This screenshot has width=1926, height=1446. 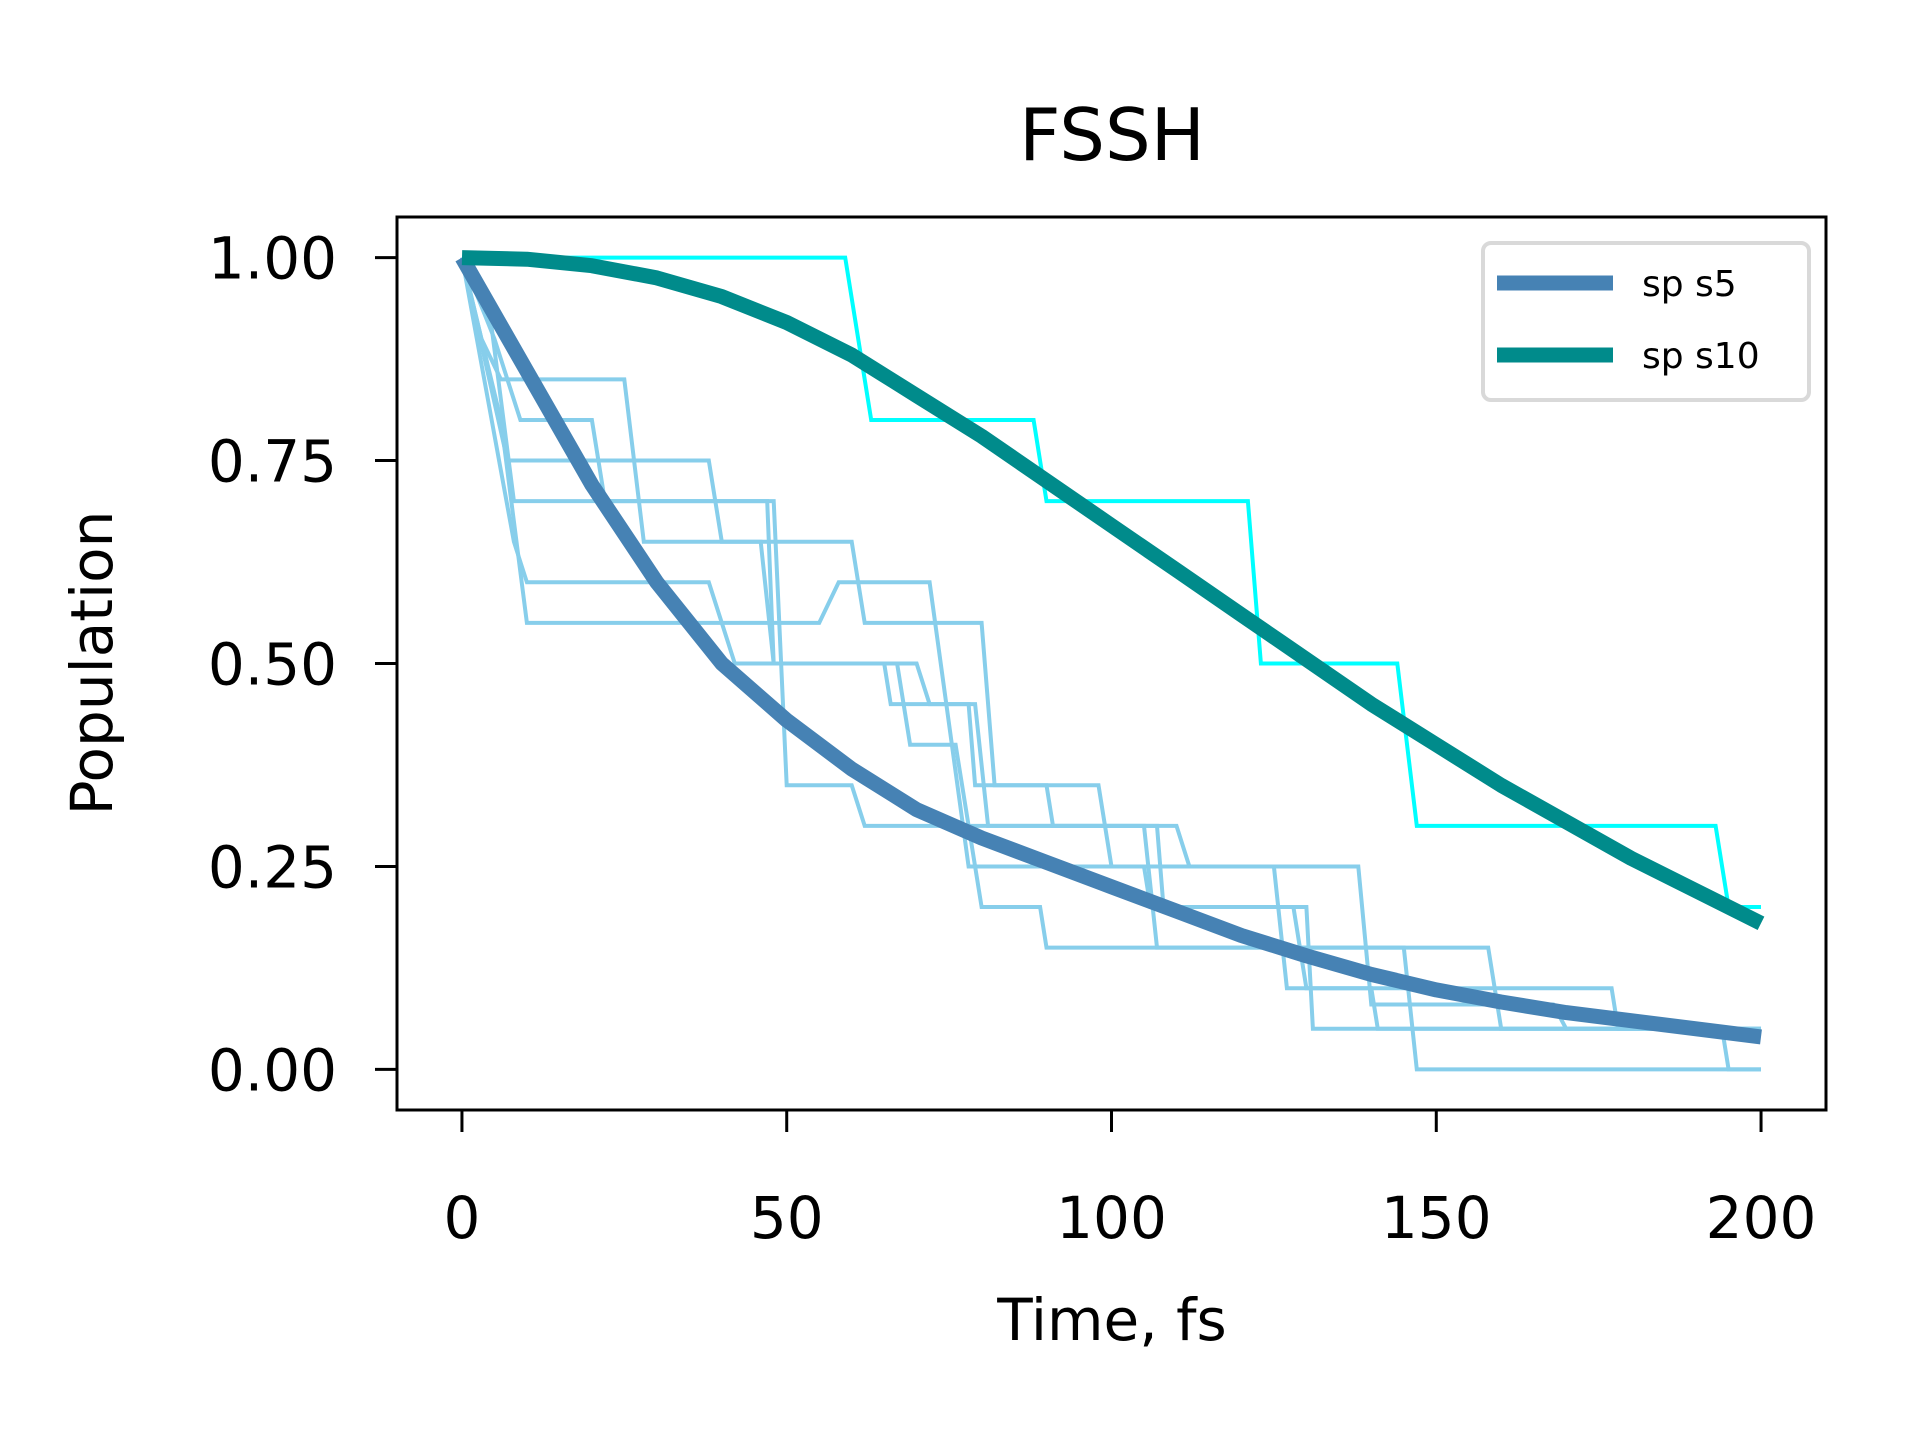 I want to click on x-tick-label: 100, so click(x=1111, y=1218).